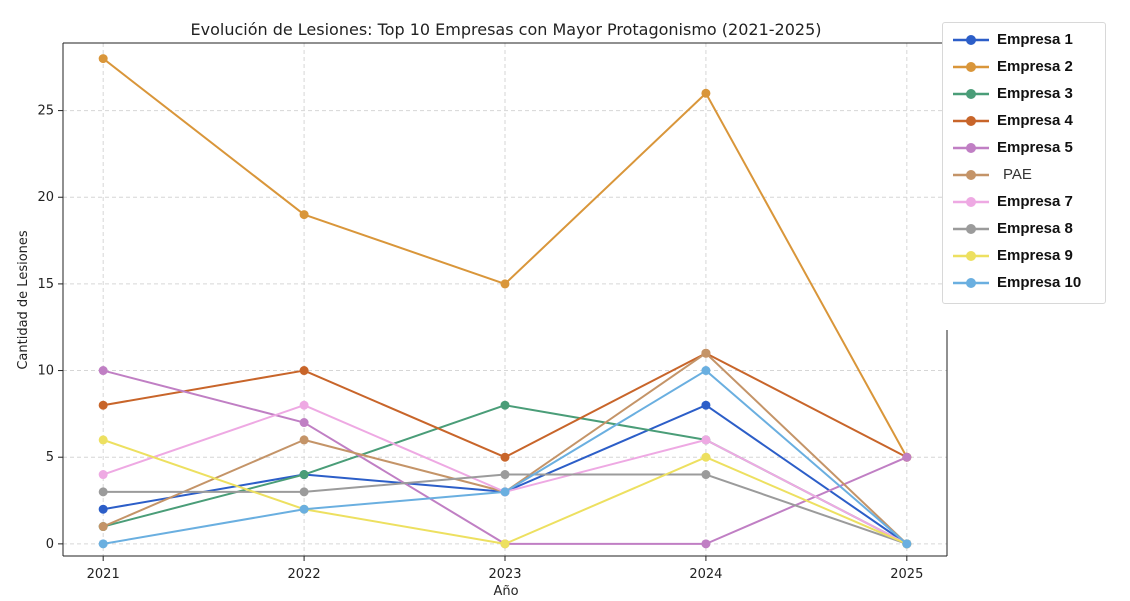 This screenshot has height=601, width=1130. I want to click on legend-item: Empresa 9, so click(1024, 256).